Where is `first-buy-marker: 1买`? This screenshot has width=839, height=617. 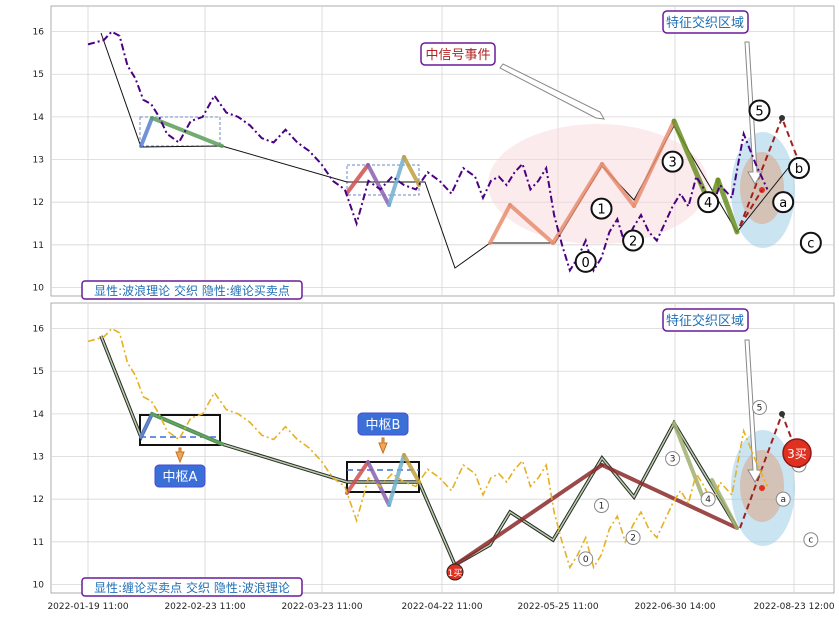
first-buy-marker: 1买 is located at coordinates (455, 572).